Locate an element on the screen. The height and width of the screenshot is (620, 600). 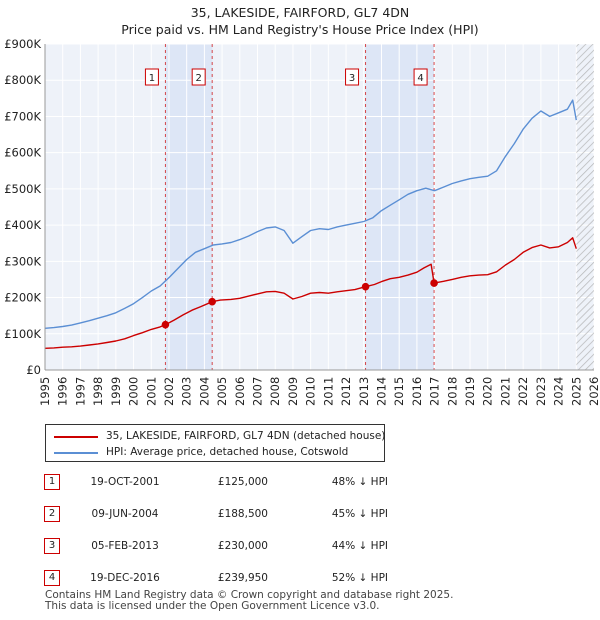
sale-number-badge: 3 is located at coordinates (52, 546).